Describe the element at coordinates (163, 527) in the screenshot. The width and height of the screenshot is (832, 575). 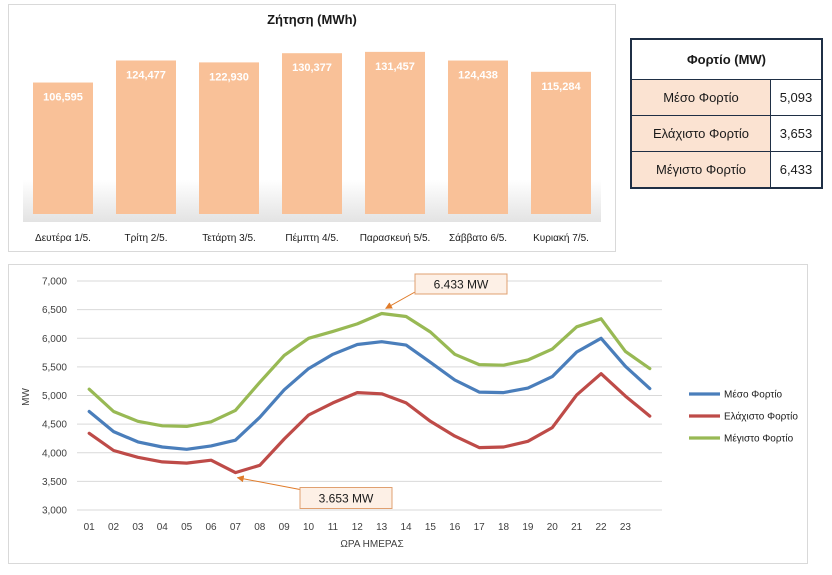
I see `x-tick-label: 04` at that location.